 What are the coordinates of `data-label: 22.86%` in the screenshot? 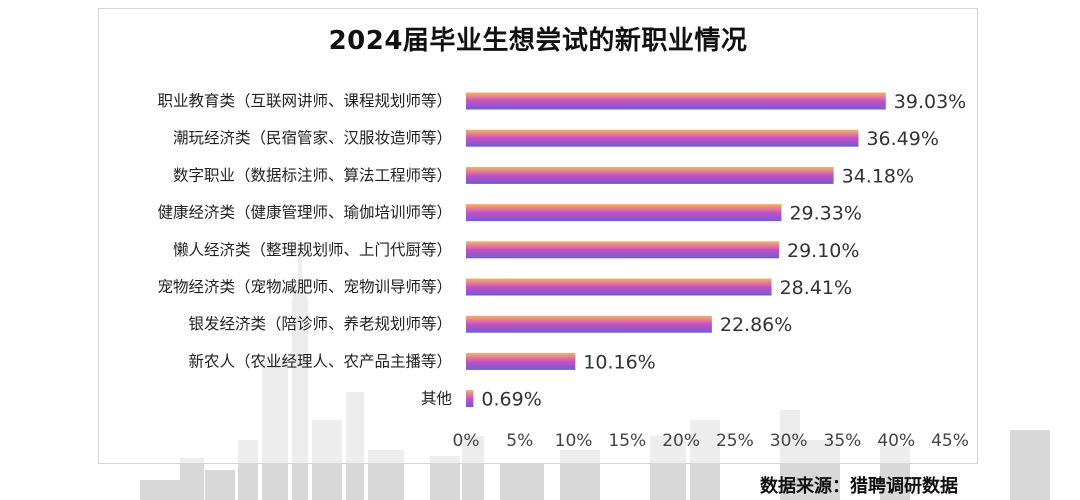 It's located at (756, 325).